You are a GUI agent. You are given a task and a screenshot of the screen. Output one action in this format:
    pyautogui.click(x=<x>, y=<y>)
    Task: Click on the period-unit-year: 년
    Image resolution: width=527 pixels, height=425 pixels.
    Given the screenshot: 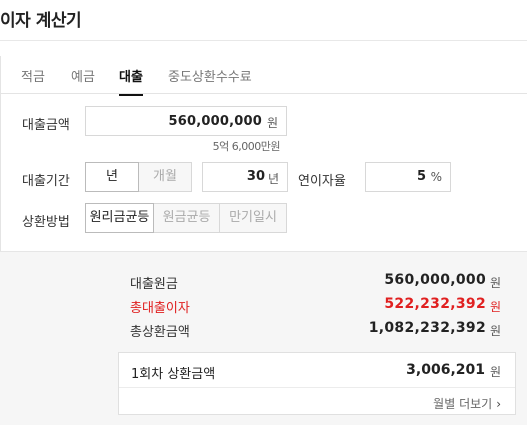 What is the action you would take?
    pyautogui.click(x=112, y=177)
    